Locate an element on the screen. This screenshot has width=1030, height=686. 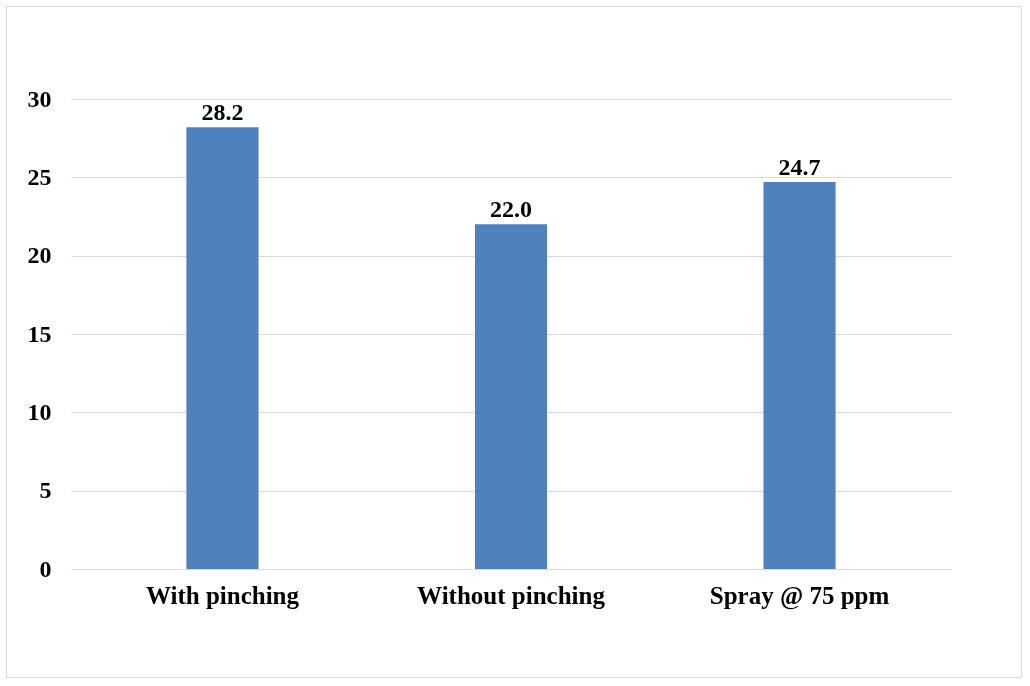
y-tick-label: 20 is located at coordinates (39, 255).